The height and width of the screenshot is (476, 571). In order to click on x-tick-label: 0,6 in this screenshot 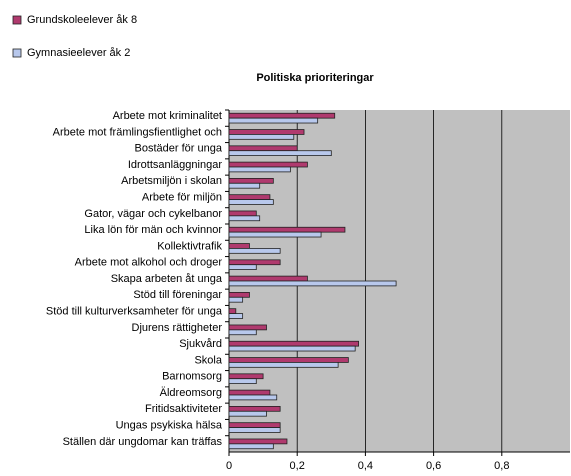, I will do `click(433, 466)`.